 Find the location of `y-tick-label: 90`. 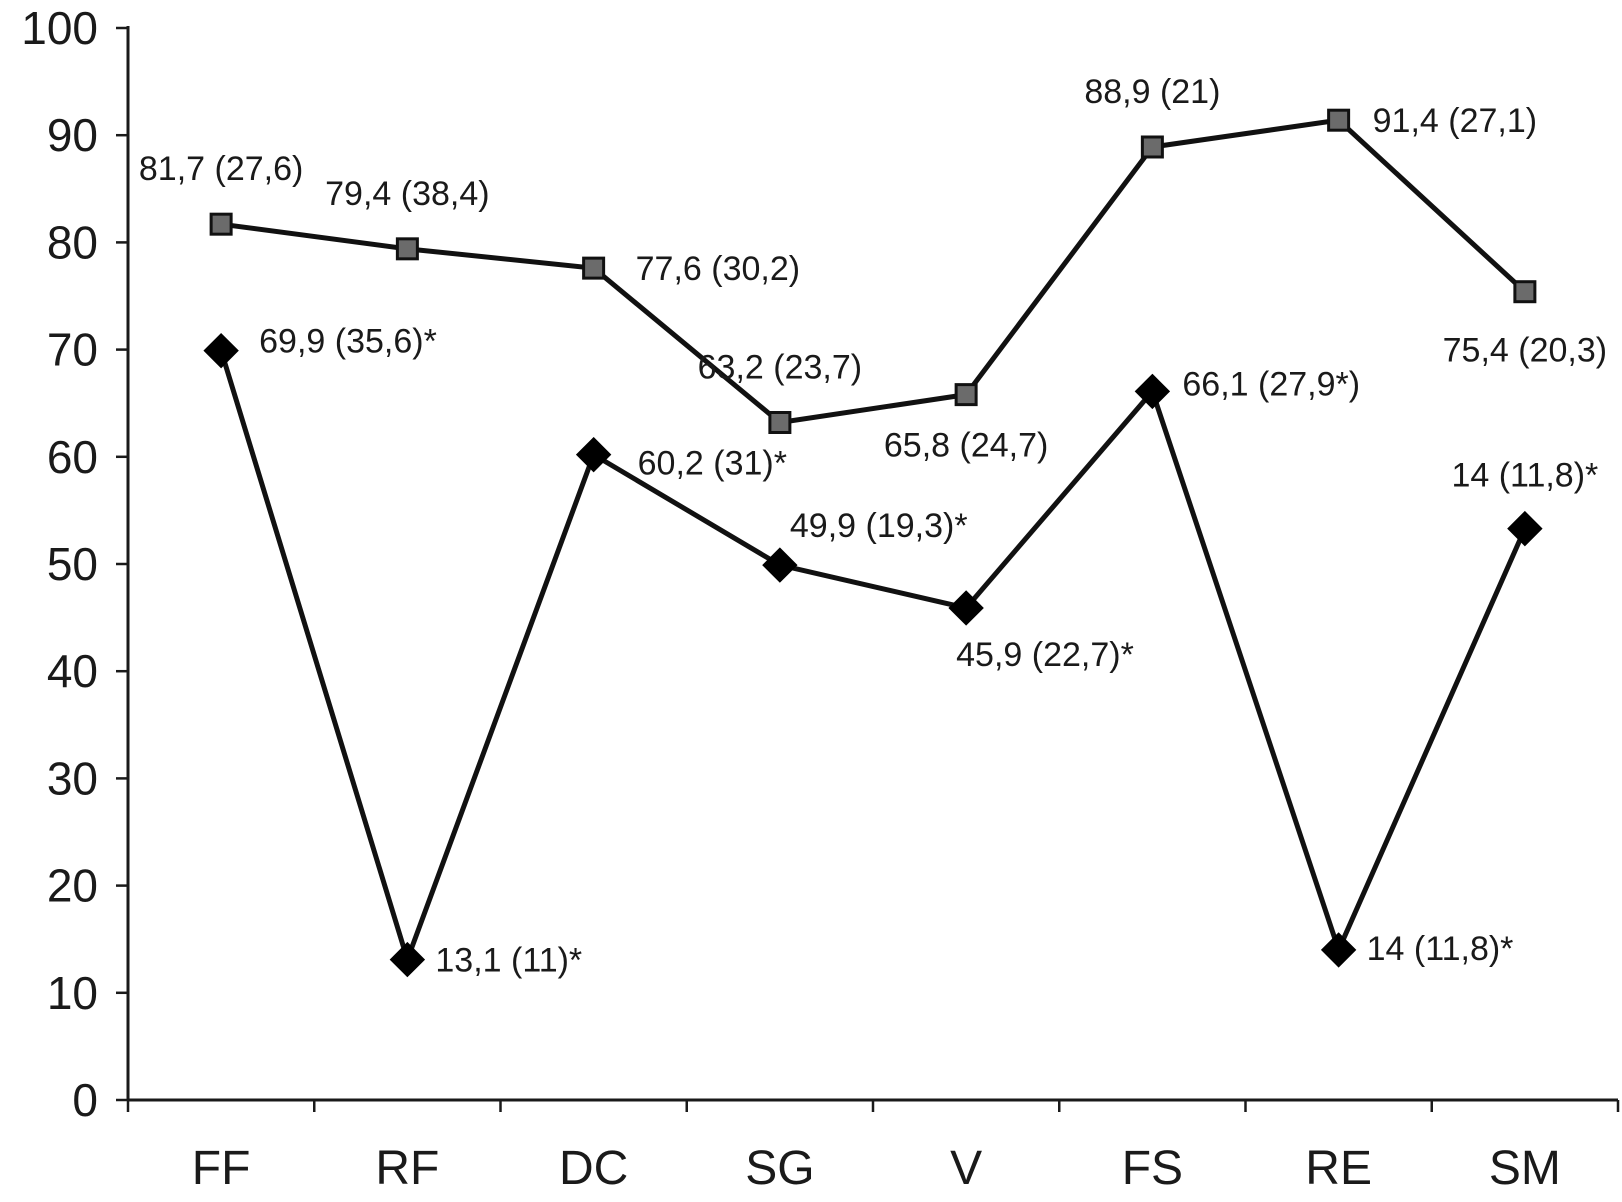

y-tick-label: 90 is located at coordinates (72, 135).